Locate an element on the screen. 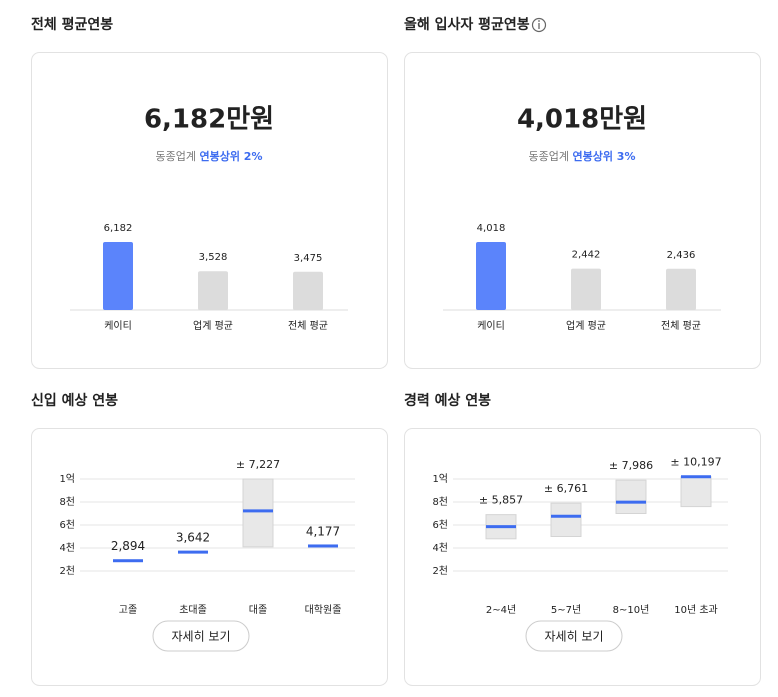  subtitle: 동종업계 연봉상위 2% is located at coordinates (209, 156).